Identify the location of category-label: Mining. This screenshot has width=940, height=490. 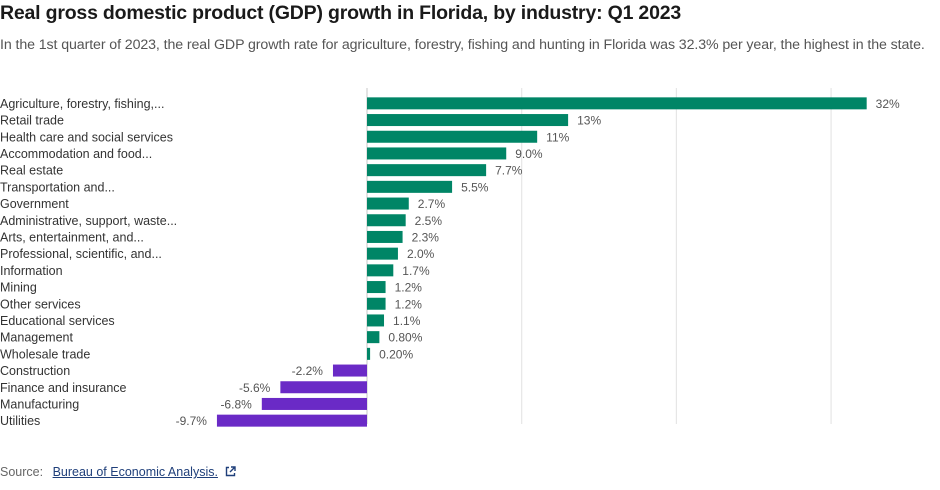
(18, 288).